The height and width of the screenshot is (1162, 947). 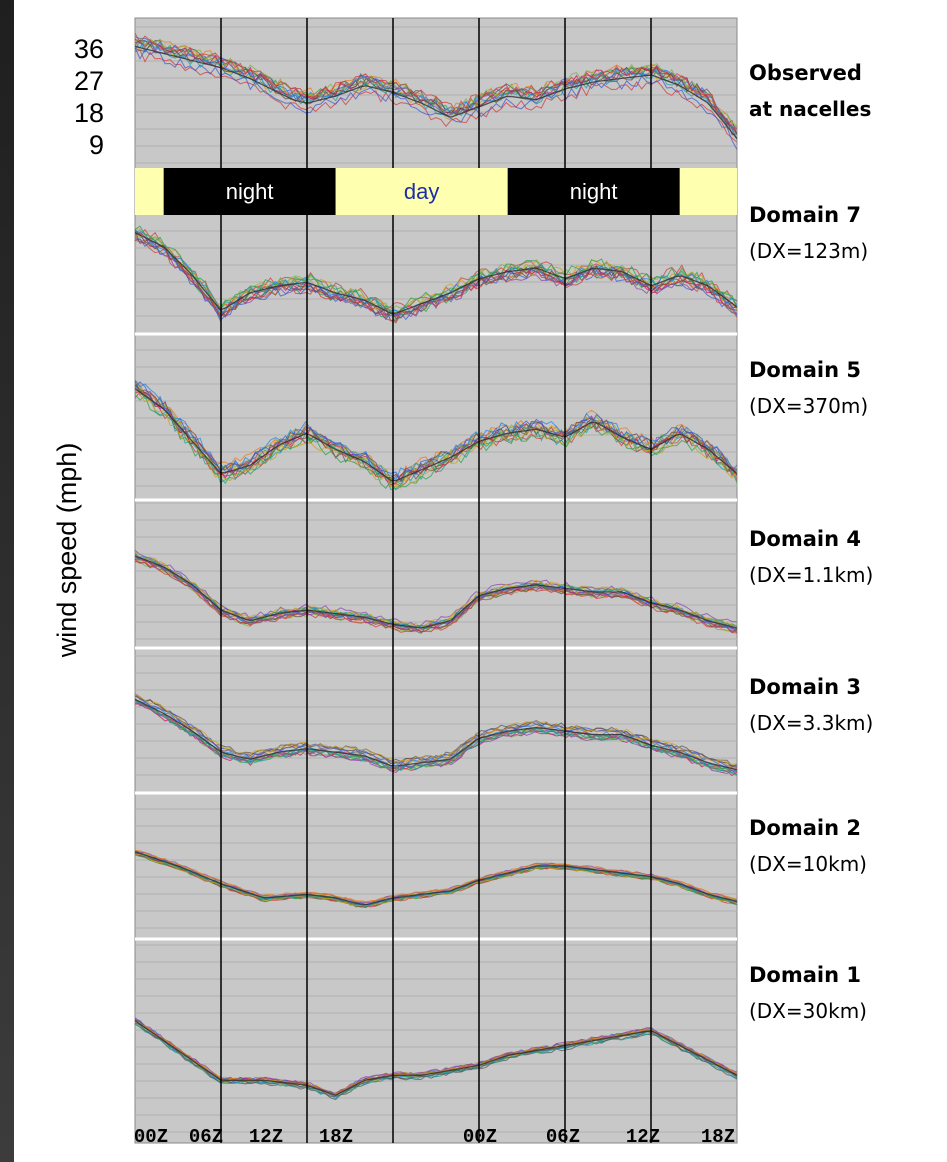 What do you see at coordinates (808, 406) in the screenshot?
I see `panel-label-resolution: (DX=370m)` at bounding box center [808, 406].